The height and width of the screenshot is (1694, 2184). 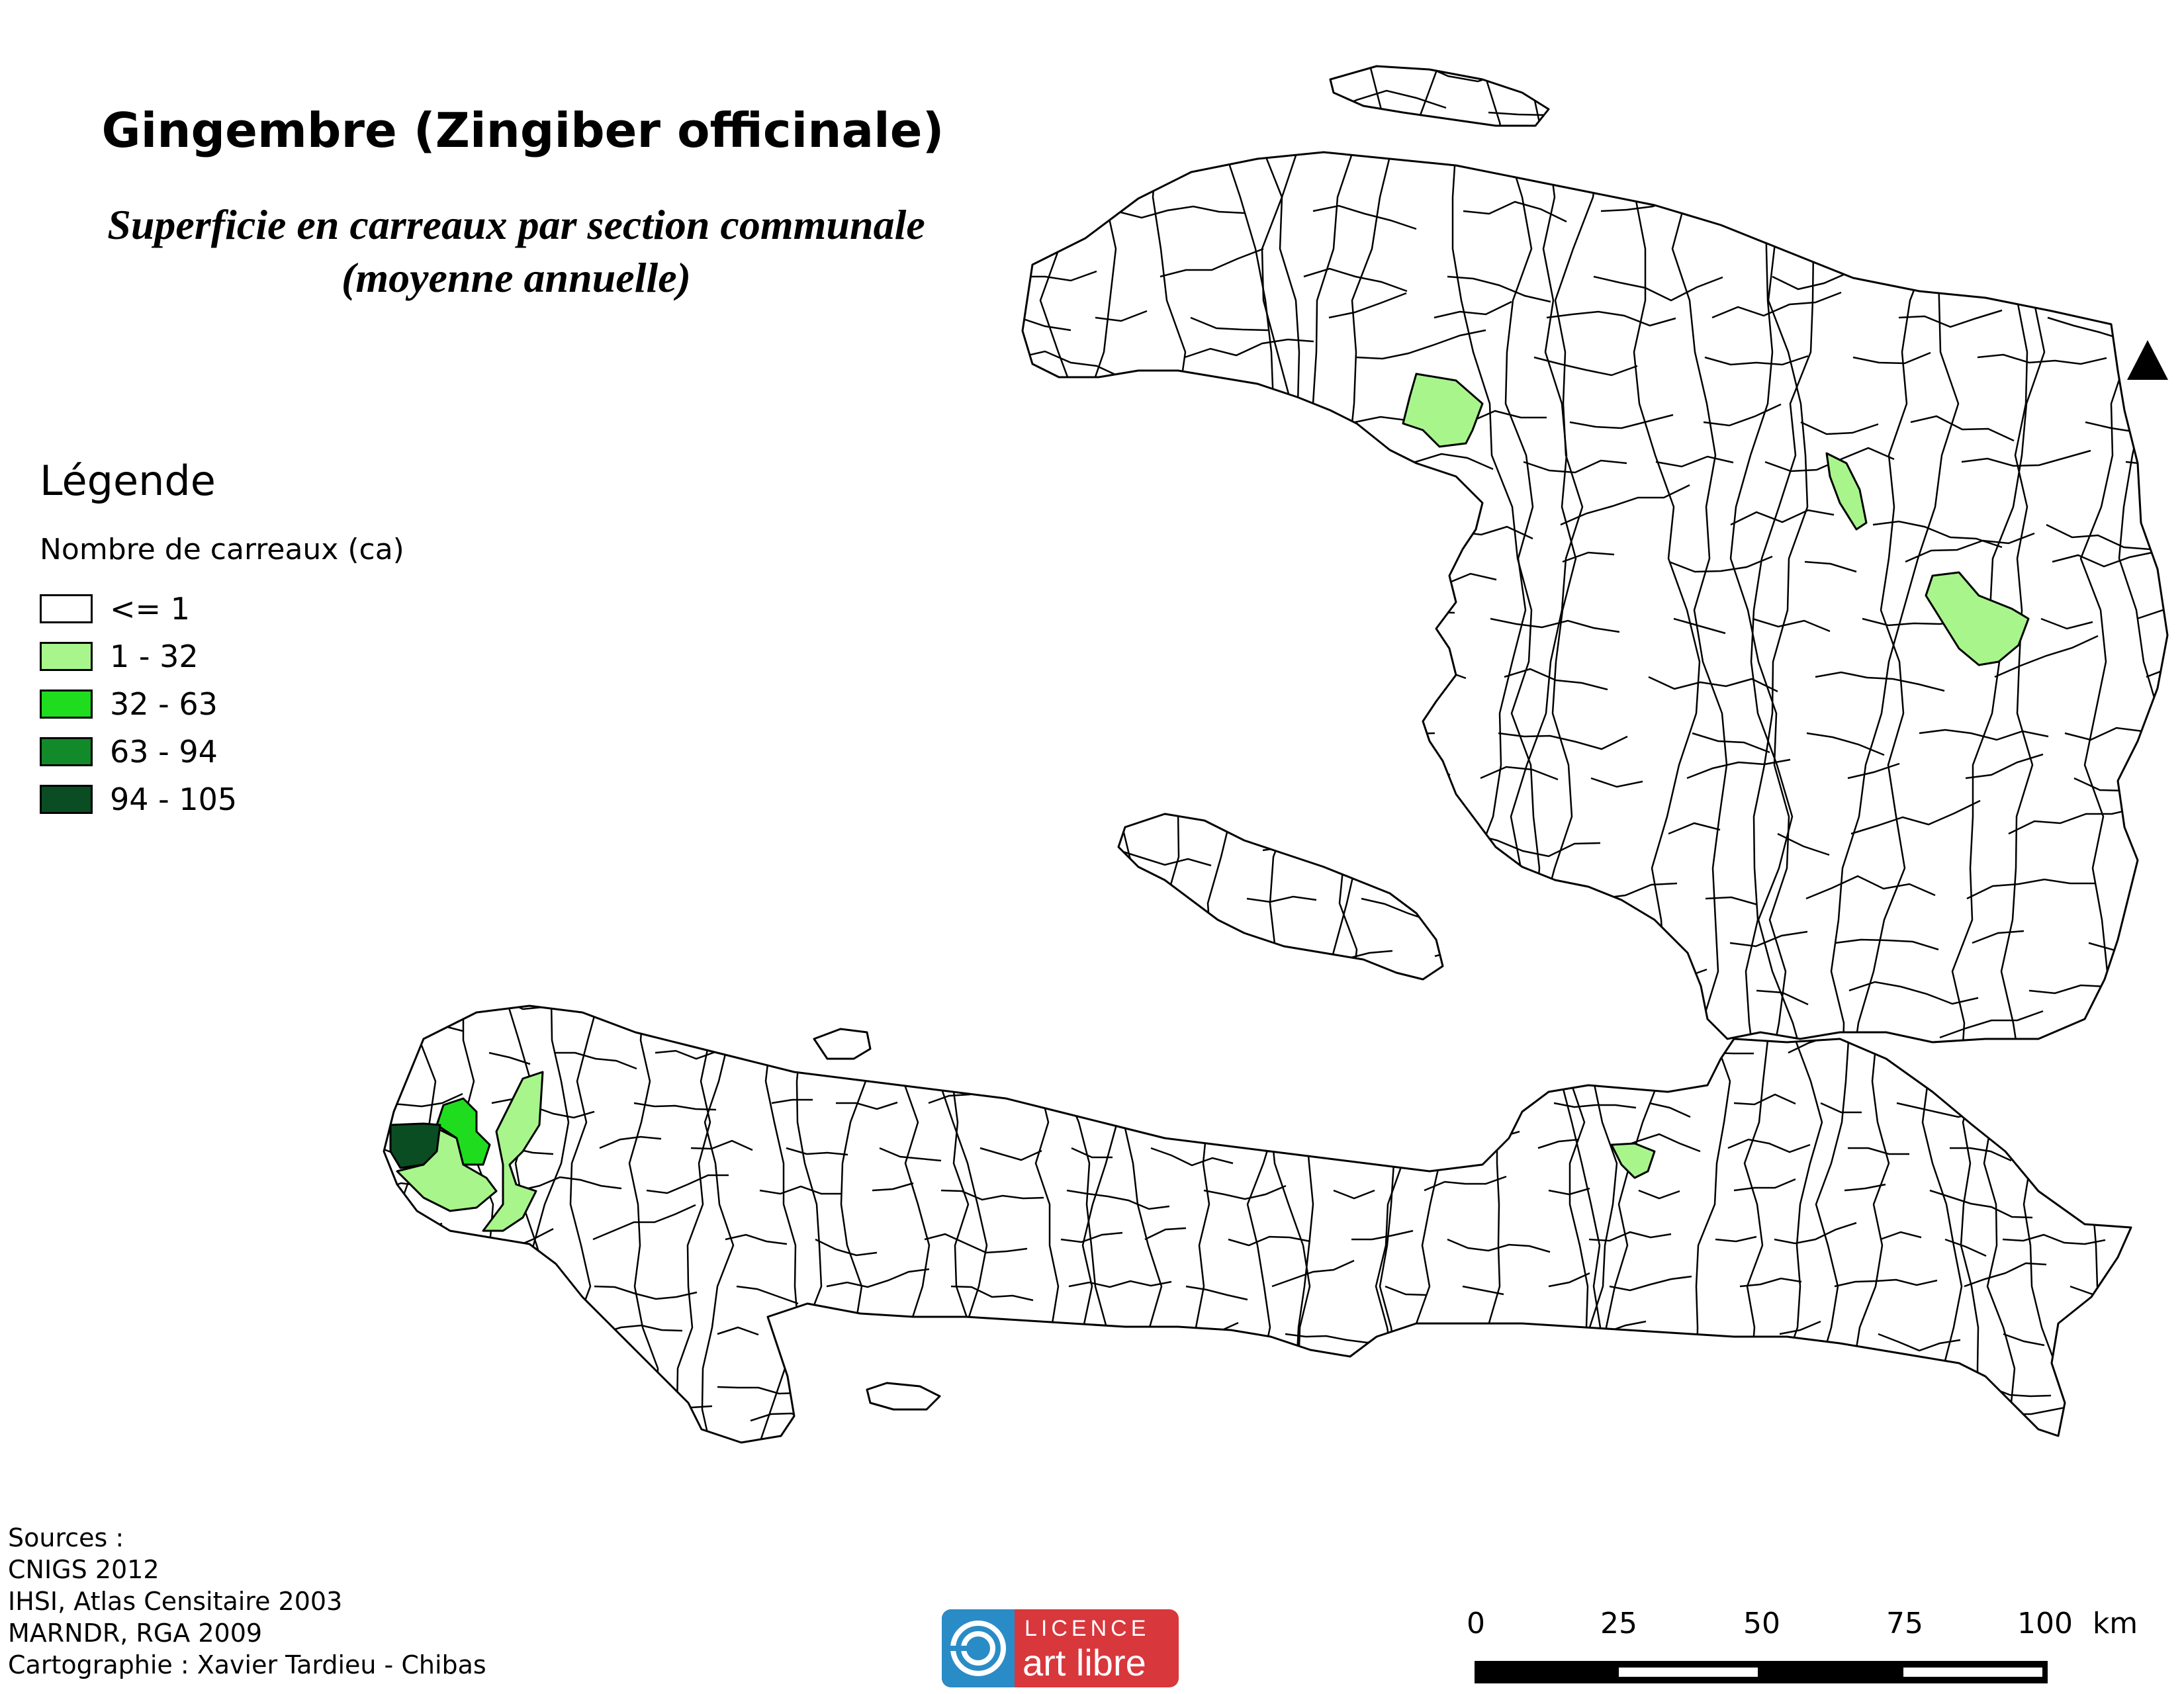 I want to click on section-class-94-105-grandanse, so click(x=415, y=1145).